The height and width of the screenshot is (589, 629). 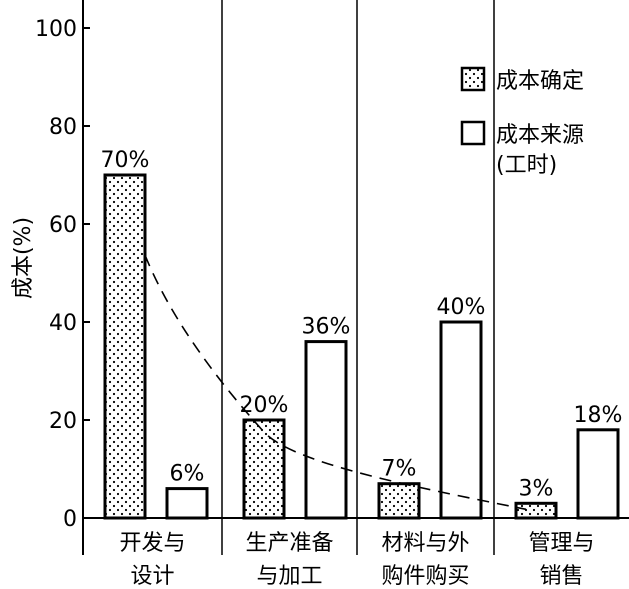 What do you see at coordinates (152, 576) in the screenshot?
I see `category-label: 设计` at bounding box center [152, 576].